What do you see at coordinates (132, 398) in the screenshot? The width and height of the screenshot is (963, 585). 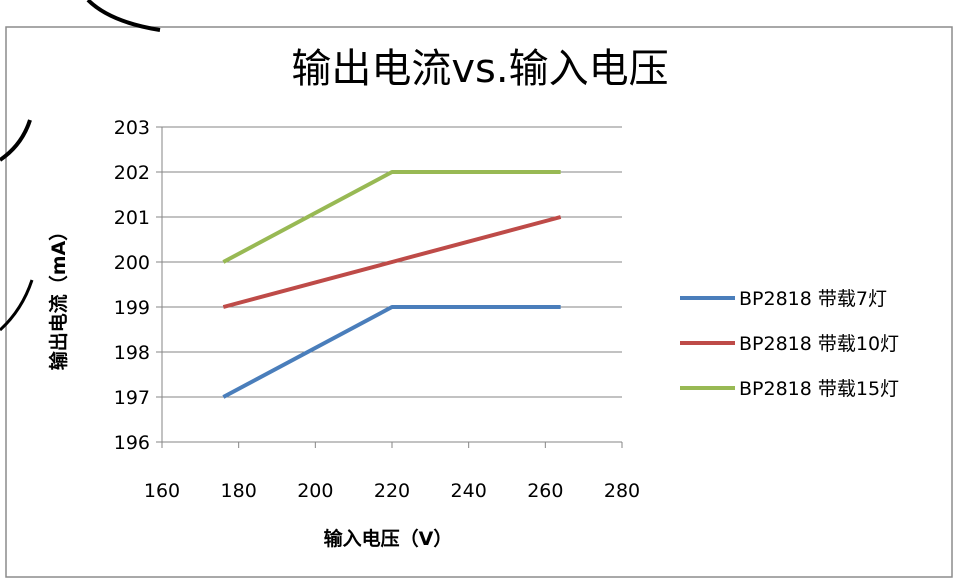 I see `y-tick-label: 197` at bounding box center [132, 398].